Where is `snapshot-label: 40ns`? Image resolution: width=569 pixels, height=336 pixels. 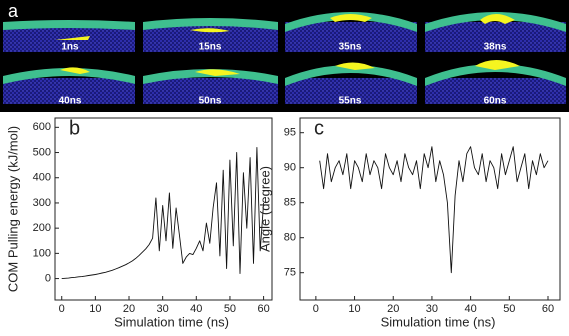 snapshot-label: 40ns is located at coordinates (70, 101).